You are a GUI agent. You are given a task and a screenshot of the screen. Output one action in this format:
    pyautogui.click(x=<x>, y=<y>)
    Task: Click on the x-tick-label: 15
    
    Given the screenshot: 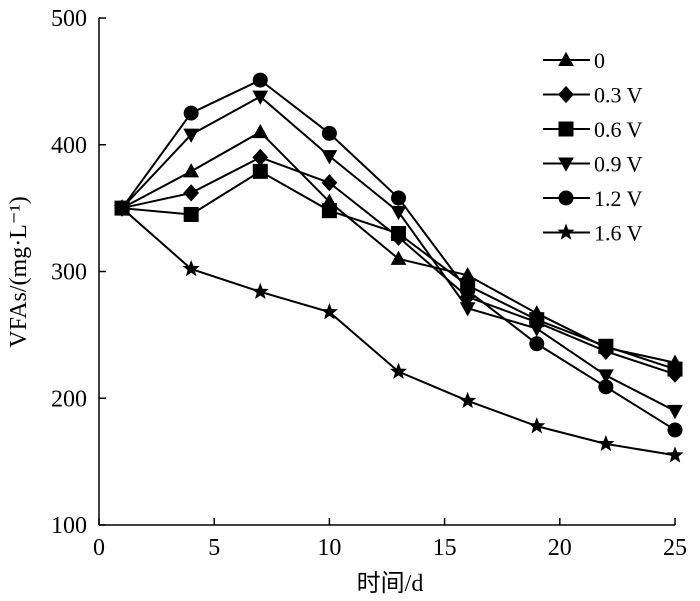 What is the action you would take?
    pyautogui.click(x=445, y=548)
    